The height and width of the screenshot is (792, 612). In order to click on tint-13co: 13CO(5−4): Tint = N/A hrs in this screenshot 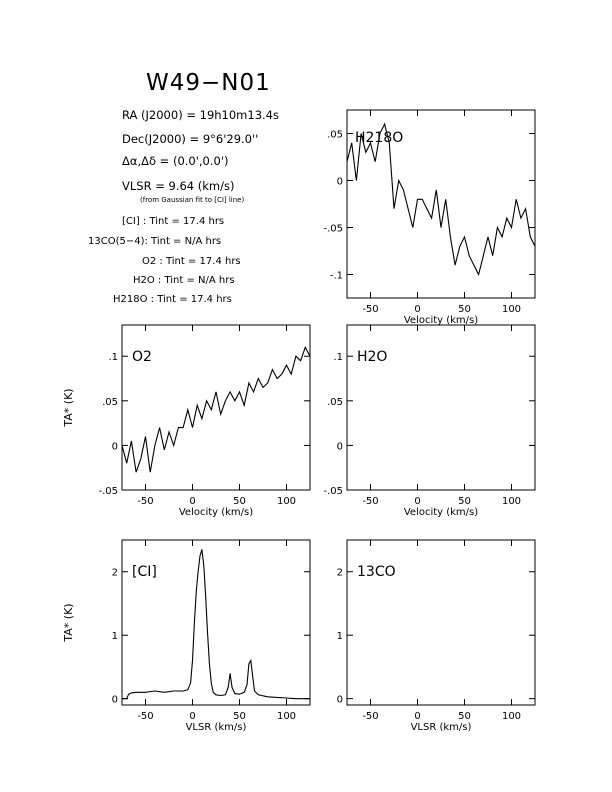, I will do `click(155, 241)`.